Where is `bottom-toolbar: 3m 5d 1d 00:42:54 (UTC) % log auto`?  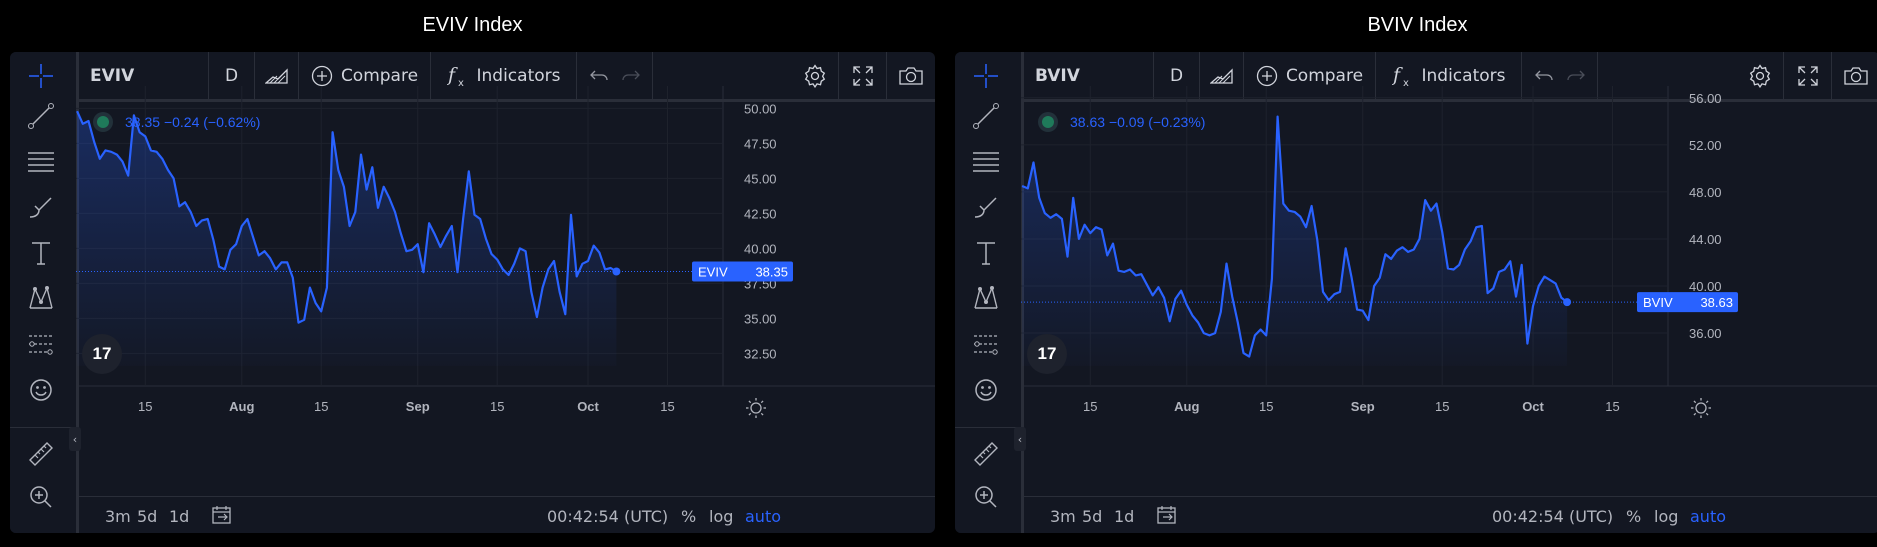
bottom-toolbar: 3m 5d 1d 00:42:54 (UTC) % log auto is located at coordinates (507, 514).